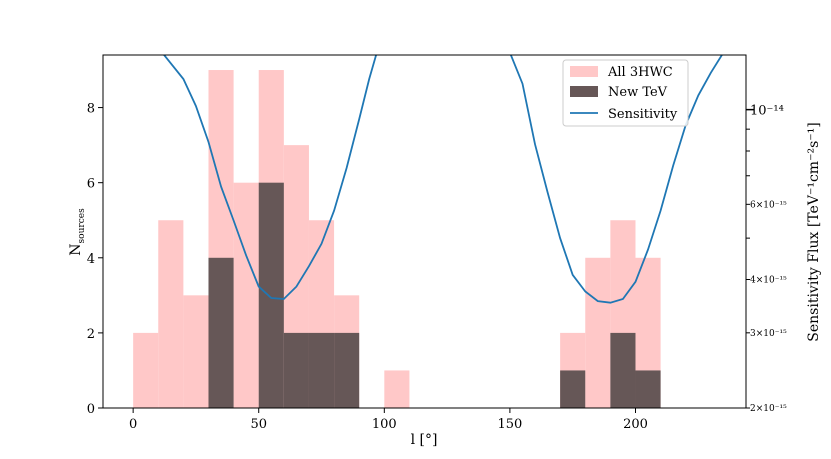 Image resolution: width=831 pixels, height=459 pixels. What do you see at coordinates (91, 184) in the screenshot?
I see `y-tick-label: 6` at bounding box center [91, 184].